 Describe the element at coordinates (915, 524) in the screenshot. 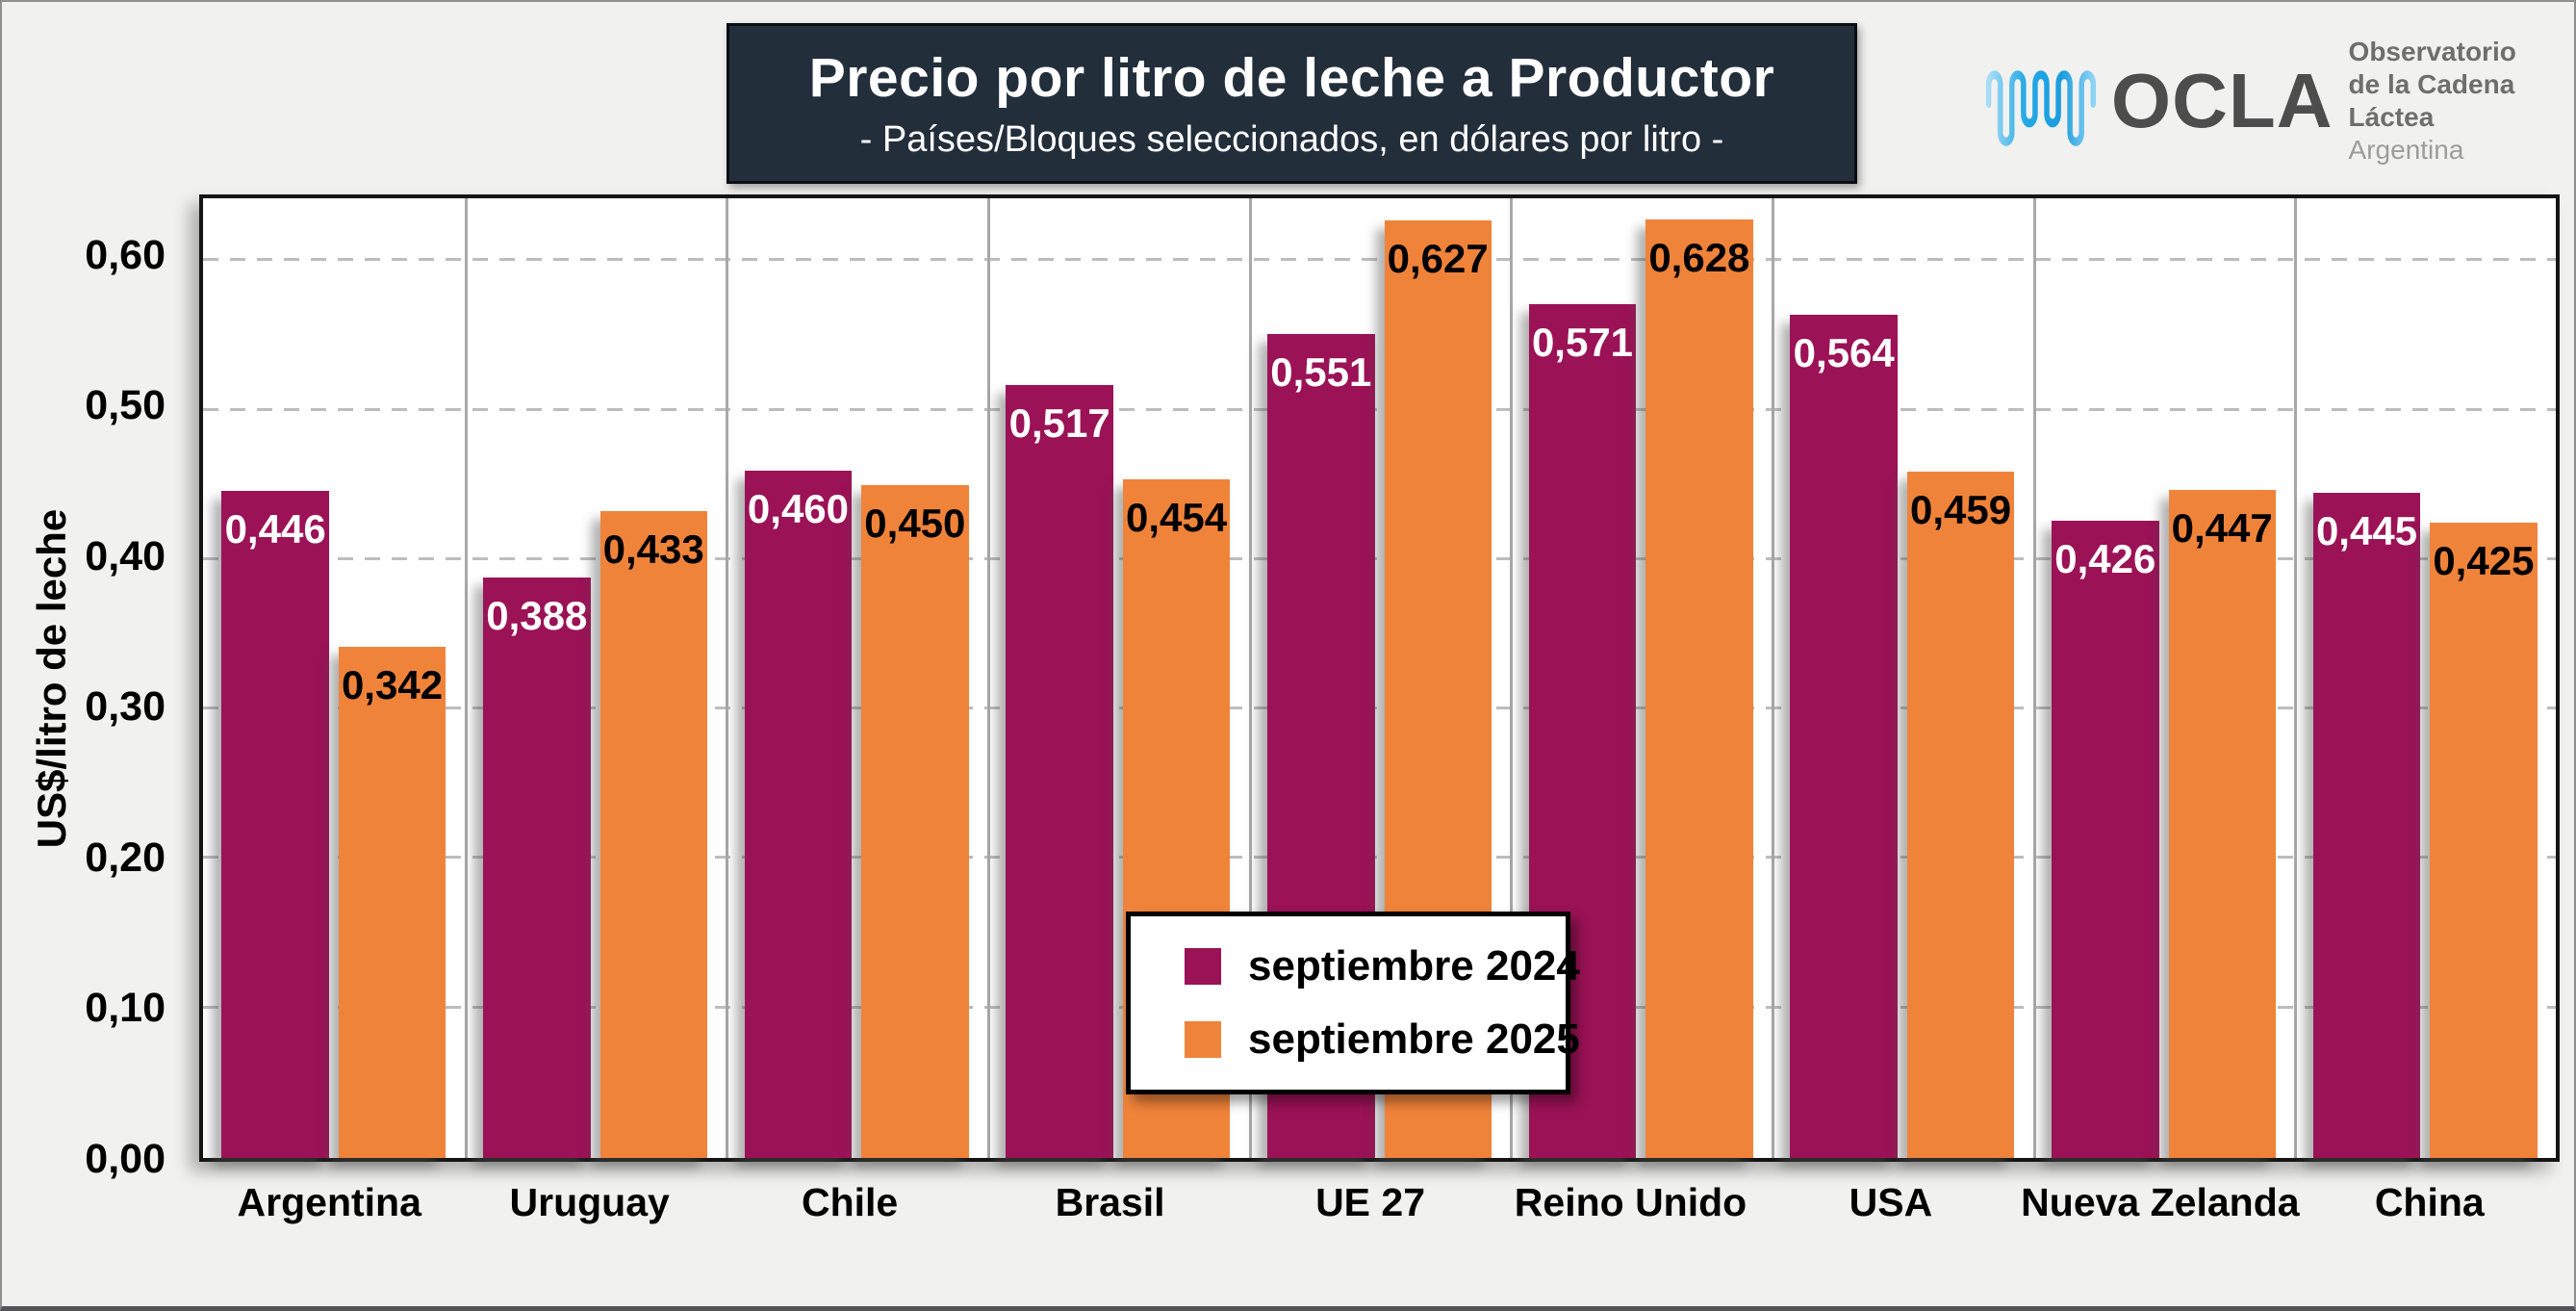

I see `bar-value-label: 0,450` at that location.